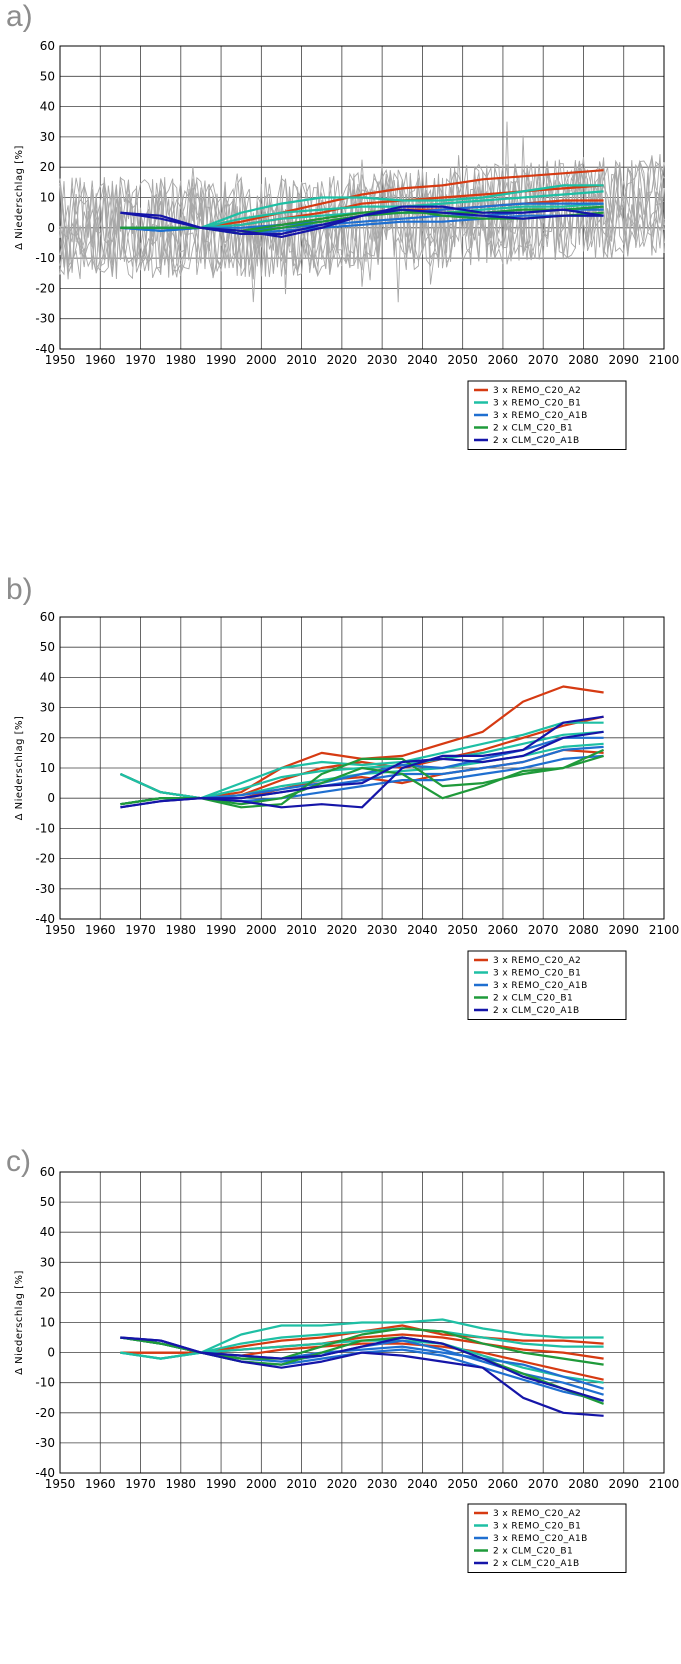  Describe the element at coordinates (19, 16) in the screenshot. I see `panel-label-a: a)` at that location.